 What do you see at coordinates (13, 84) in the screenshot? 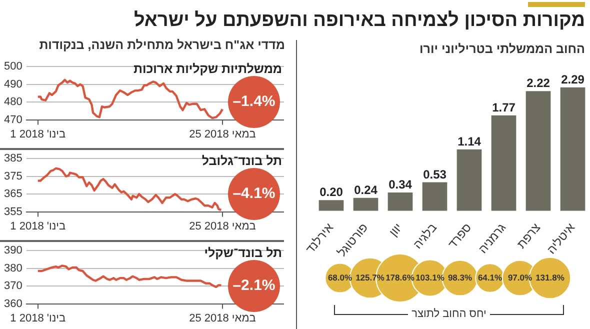
I see `y-tick-label: 490` at bounding box center [13, 84].